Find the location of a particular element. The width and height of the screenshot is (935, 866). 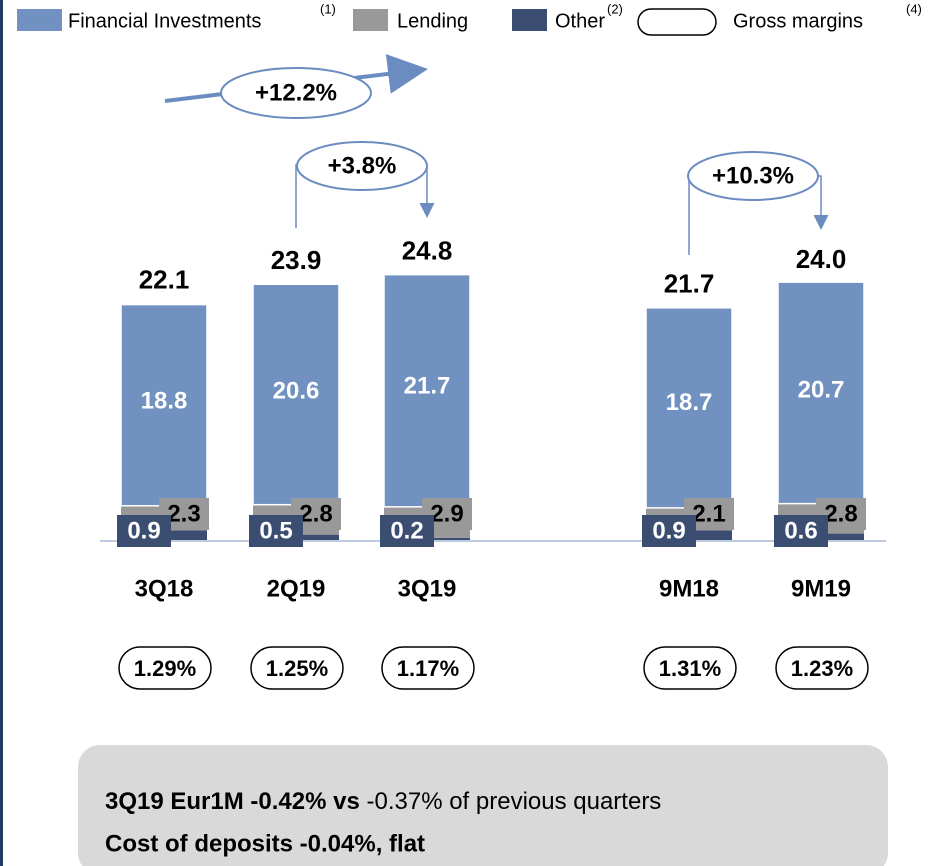

legend-label: Lending is located at coordinates (432, 21).